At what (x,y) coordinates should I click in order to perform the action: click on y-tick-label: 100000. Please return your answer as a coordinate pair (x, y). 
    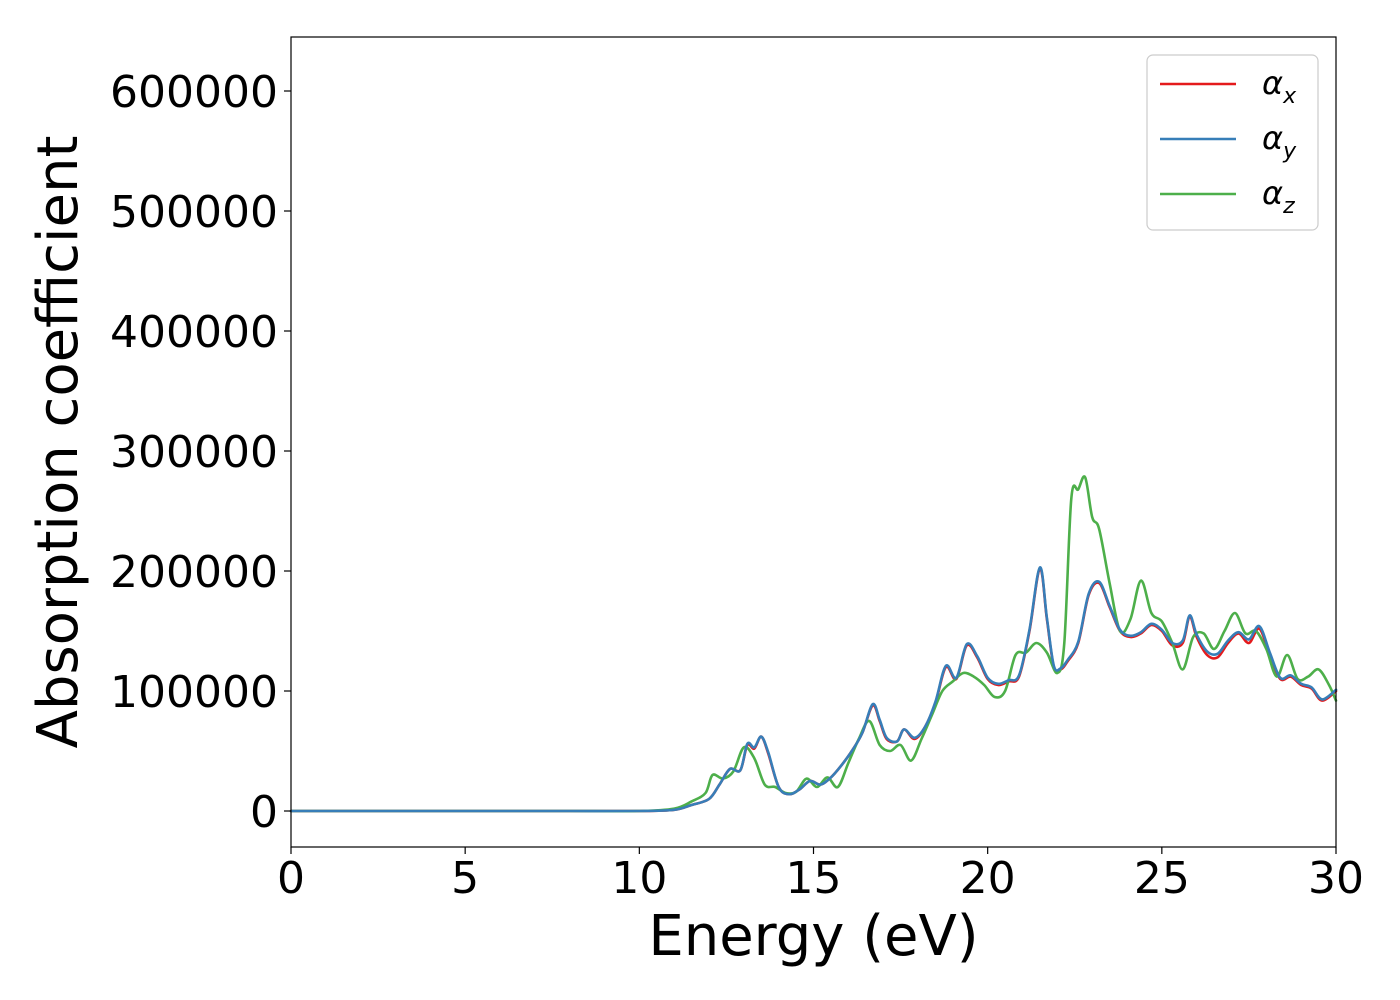
    Looking at the image, I should click on (194, 692).